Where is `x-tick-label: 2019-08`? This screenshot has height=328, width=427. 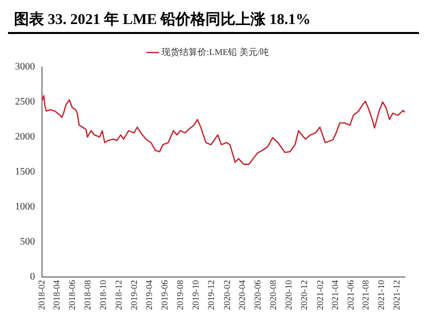 x-tick-label: 2019-08 is located at coordinates (180, 295).